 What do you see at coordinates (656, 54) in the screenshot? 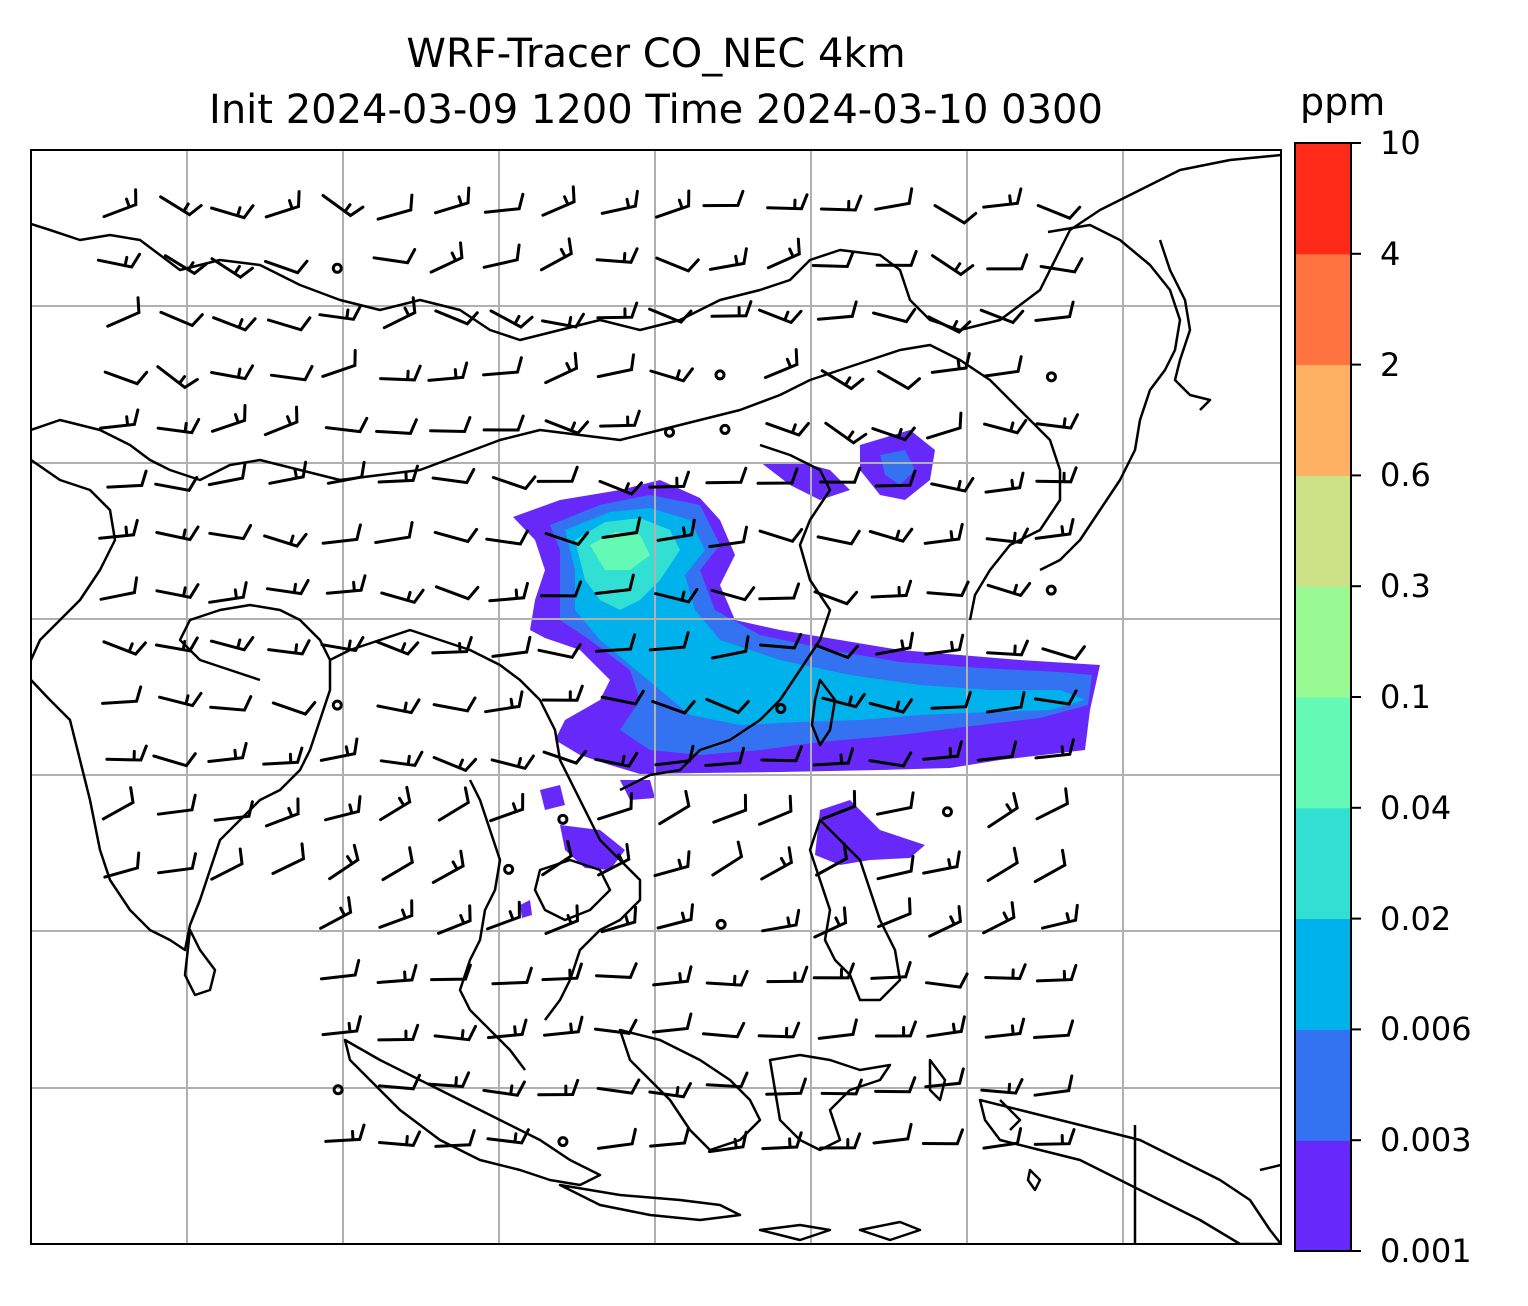
I see `map-title-line1: WRF-Tracer CO_NEC 4km` at bounding box center [656, 54].